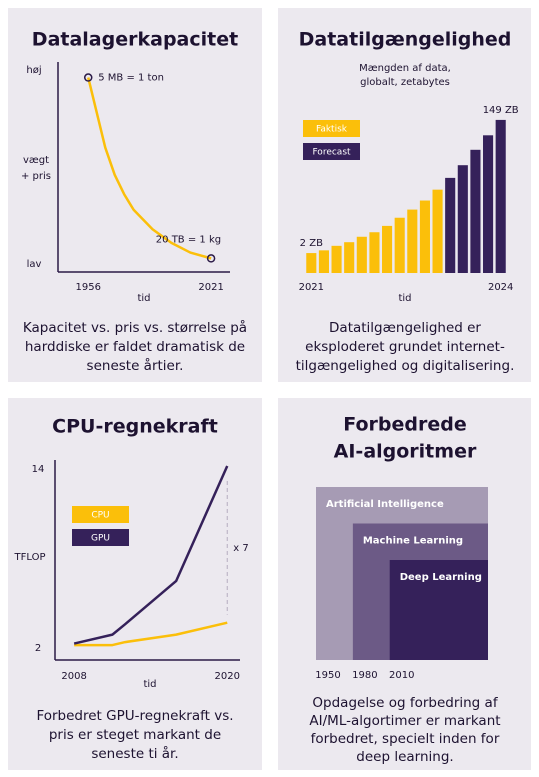 This screenshot has height=777, width=539. I want to click on y-tick-label: høj, so click(33, 70).